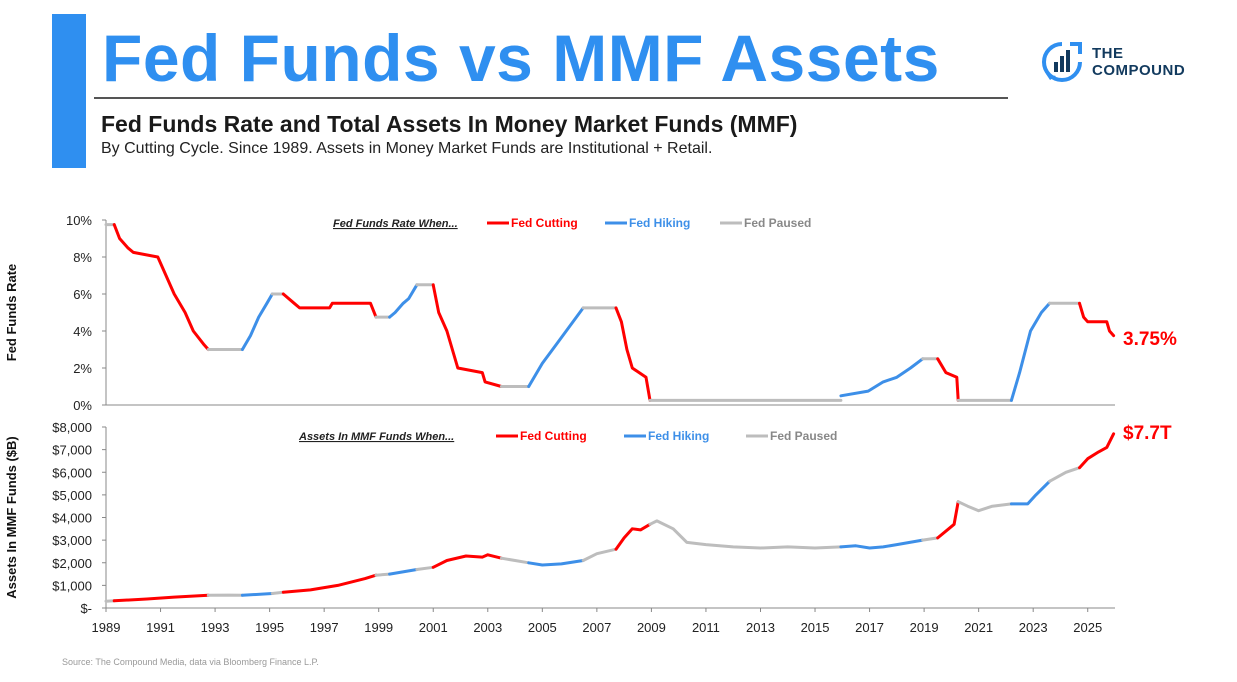 The height and width of the screenshot is (682, 1237). I want to click on y-tick-label: 6%, so click(82, 294).